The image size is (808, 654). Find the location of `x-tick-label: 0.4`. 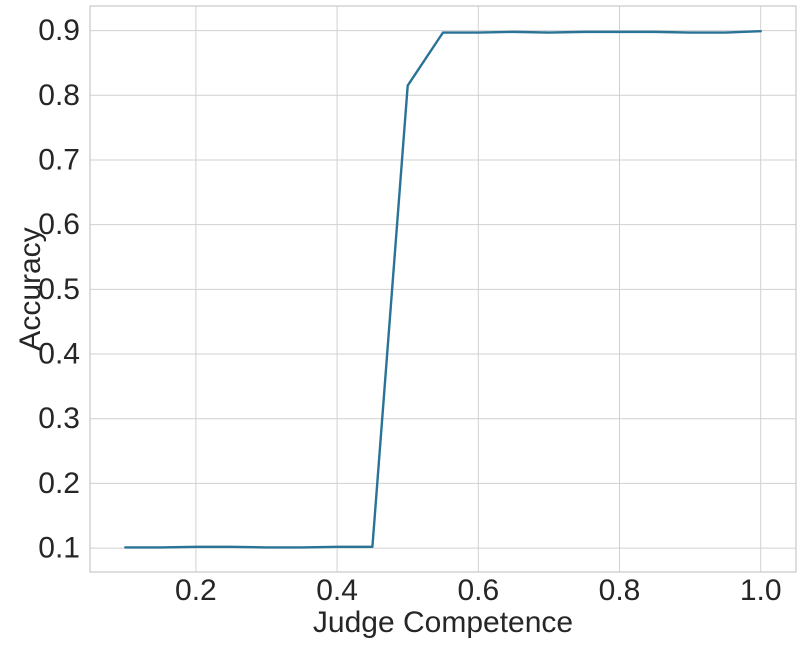

x-tick-label: 0.4 is located at coordinates (337, 590).